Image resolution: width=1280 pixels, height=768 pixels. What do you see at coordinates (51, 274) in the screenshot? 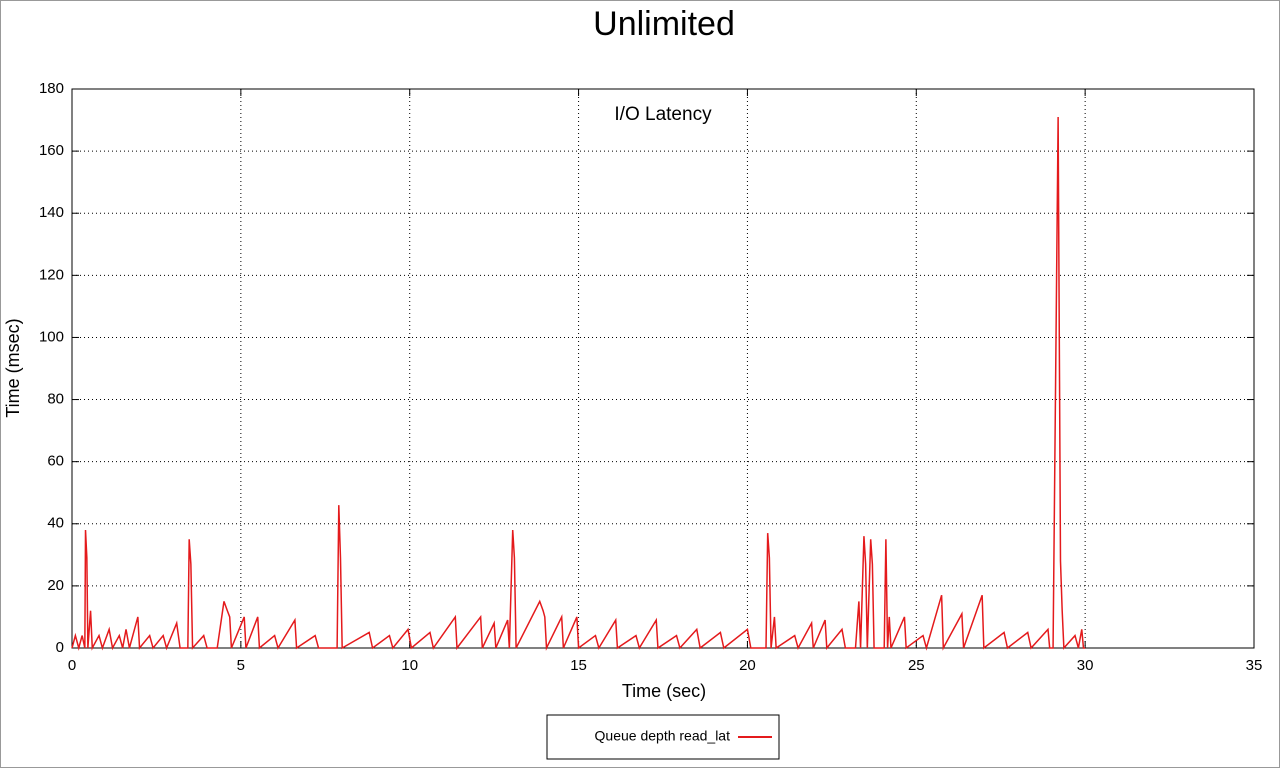
I see `y-tick-label: 120` at bounding box center [51, 274].